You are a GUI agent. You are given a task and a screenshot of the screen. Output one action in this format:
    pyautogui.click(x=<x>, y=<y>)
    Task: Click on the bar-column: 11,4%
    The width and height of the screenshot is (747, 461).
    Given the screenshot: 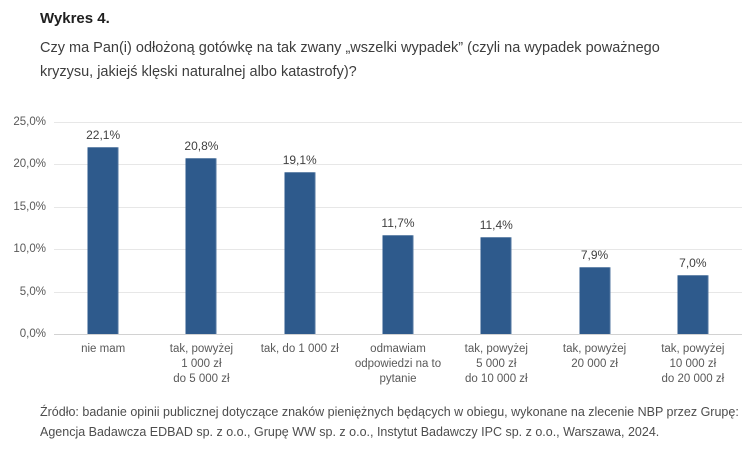 What is the action you would take?
    pyautogui.click(x=496, y=228)
    